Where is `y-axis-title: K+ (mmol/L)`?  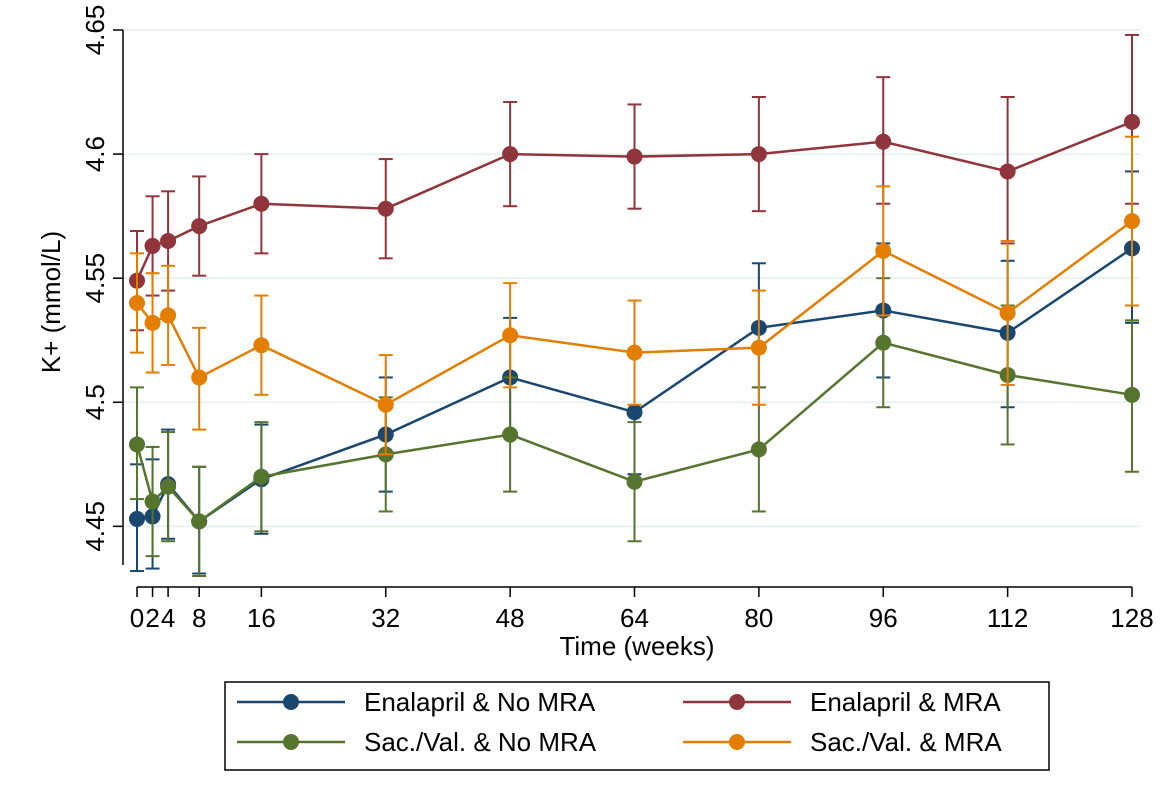 y-axis-title: K+ (mmol/L) is located at coordinates (51, 302).